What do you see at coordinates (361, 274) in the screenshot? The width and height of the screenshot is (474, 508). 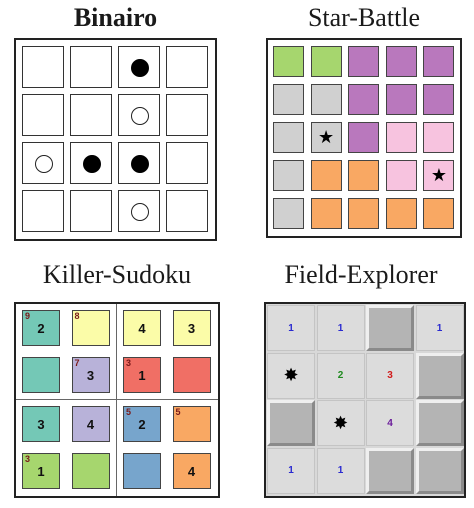 I see `field-explorer-title: Field-Explorer` at bounding box center [361, 274].